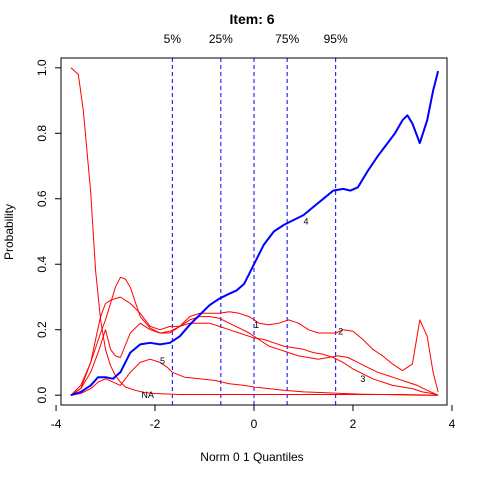 The height and width of the screenshot is (480, 480). I want to click on x-tick-label: -4, so click(56, 424).